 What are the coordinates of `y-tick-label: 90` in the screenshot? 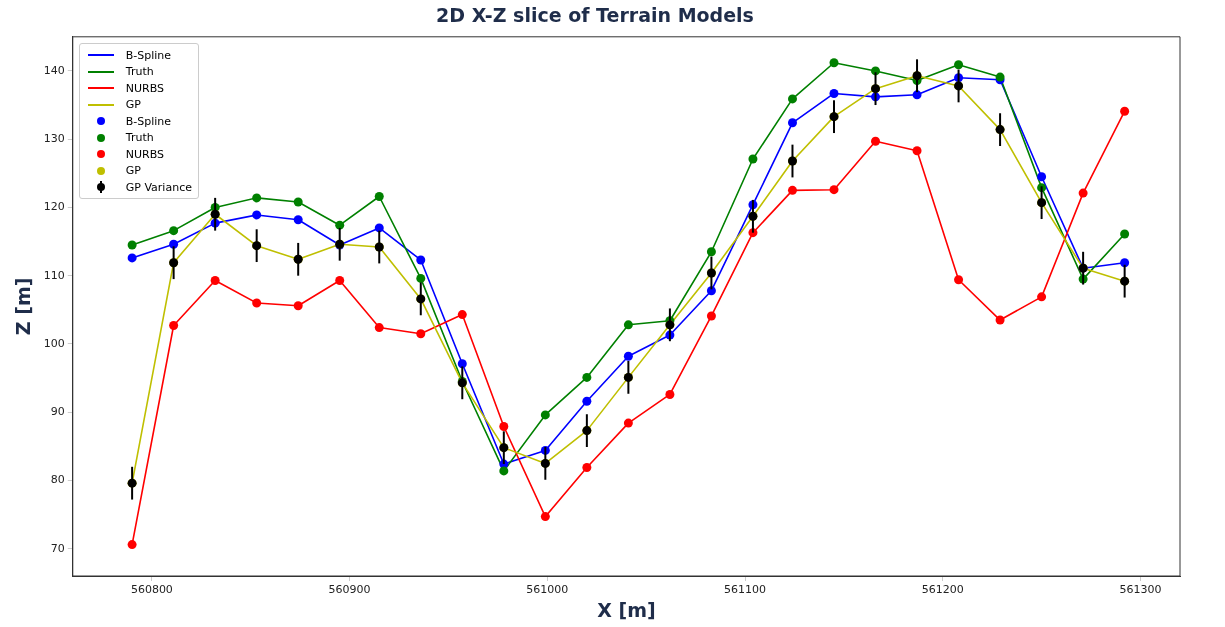 It's located at (57, 412).